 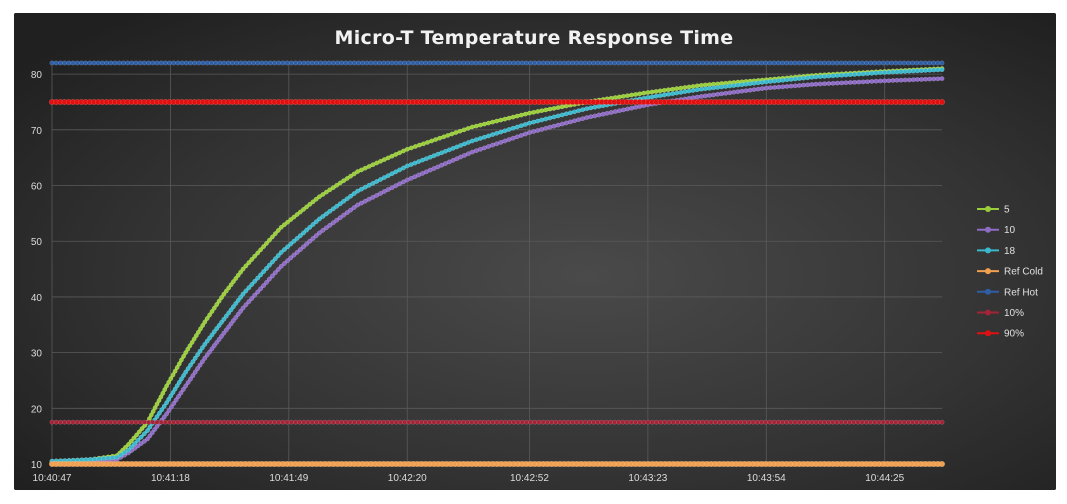 I want to click on legend-entry: Ref Hot, so click(x=1007, y=292).